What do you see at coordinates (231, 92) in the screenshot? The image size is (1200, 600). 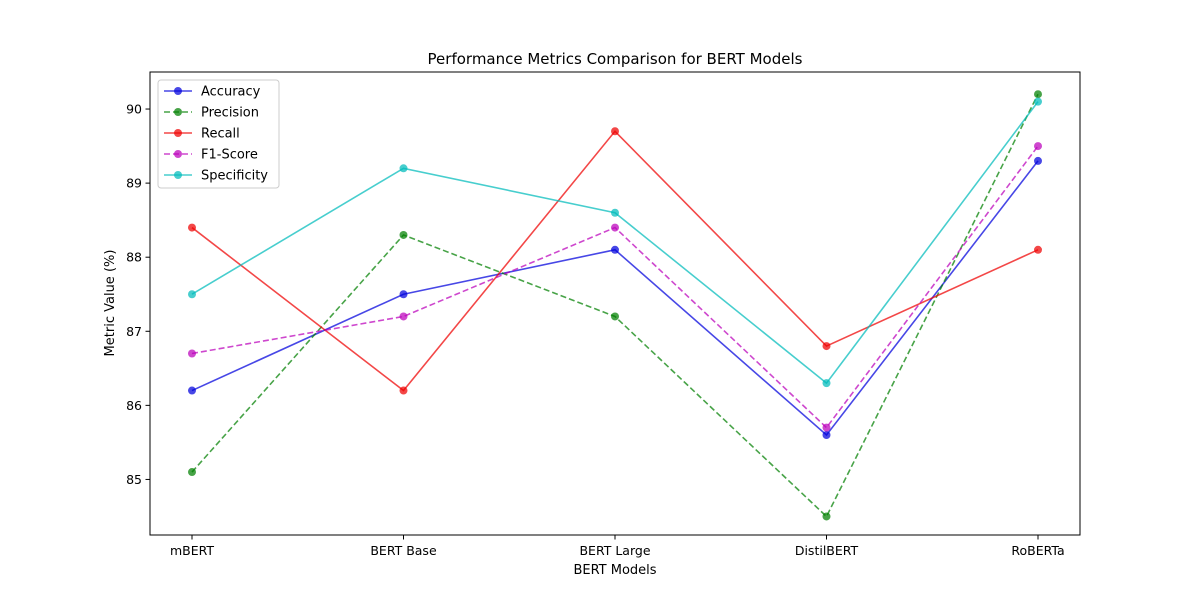 I see `legend-label-accuracy: Accuracy` at bounding box center [231, 92].